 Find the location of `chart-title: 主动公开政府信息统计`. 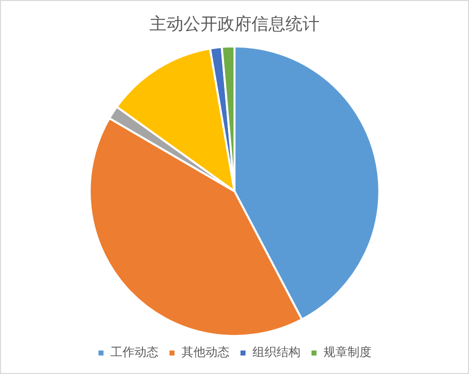

chart-title: 主动公开政府信息统计 is located at coordinates (235, 24).